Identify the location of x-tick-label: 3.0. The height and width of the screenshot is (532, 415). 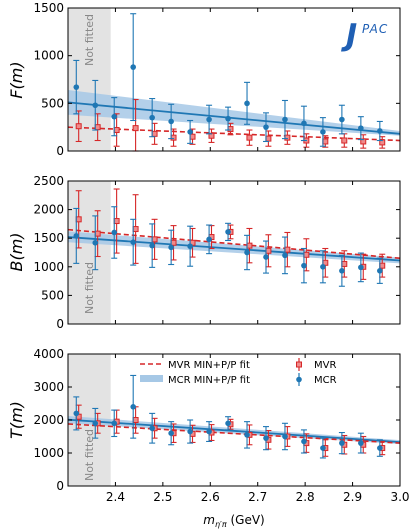
(399, 497).